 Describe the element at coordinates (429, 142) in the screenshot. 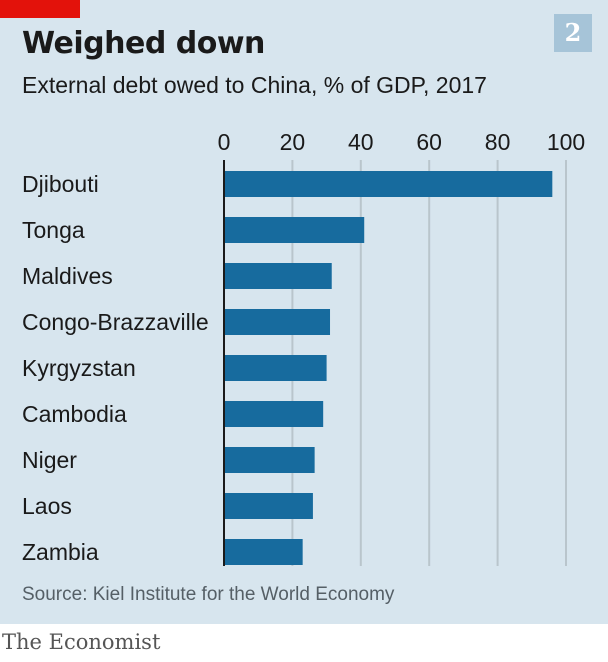

I see `x-tick-label: 60` at that location.